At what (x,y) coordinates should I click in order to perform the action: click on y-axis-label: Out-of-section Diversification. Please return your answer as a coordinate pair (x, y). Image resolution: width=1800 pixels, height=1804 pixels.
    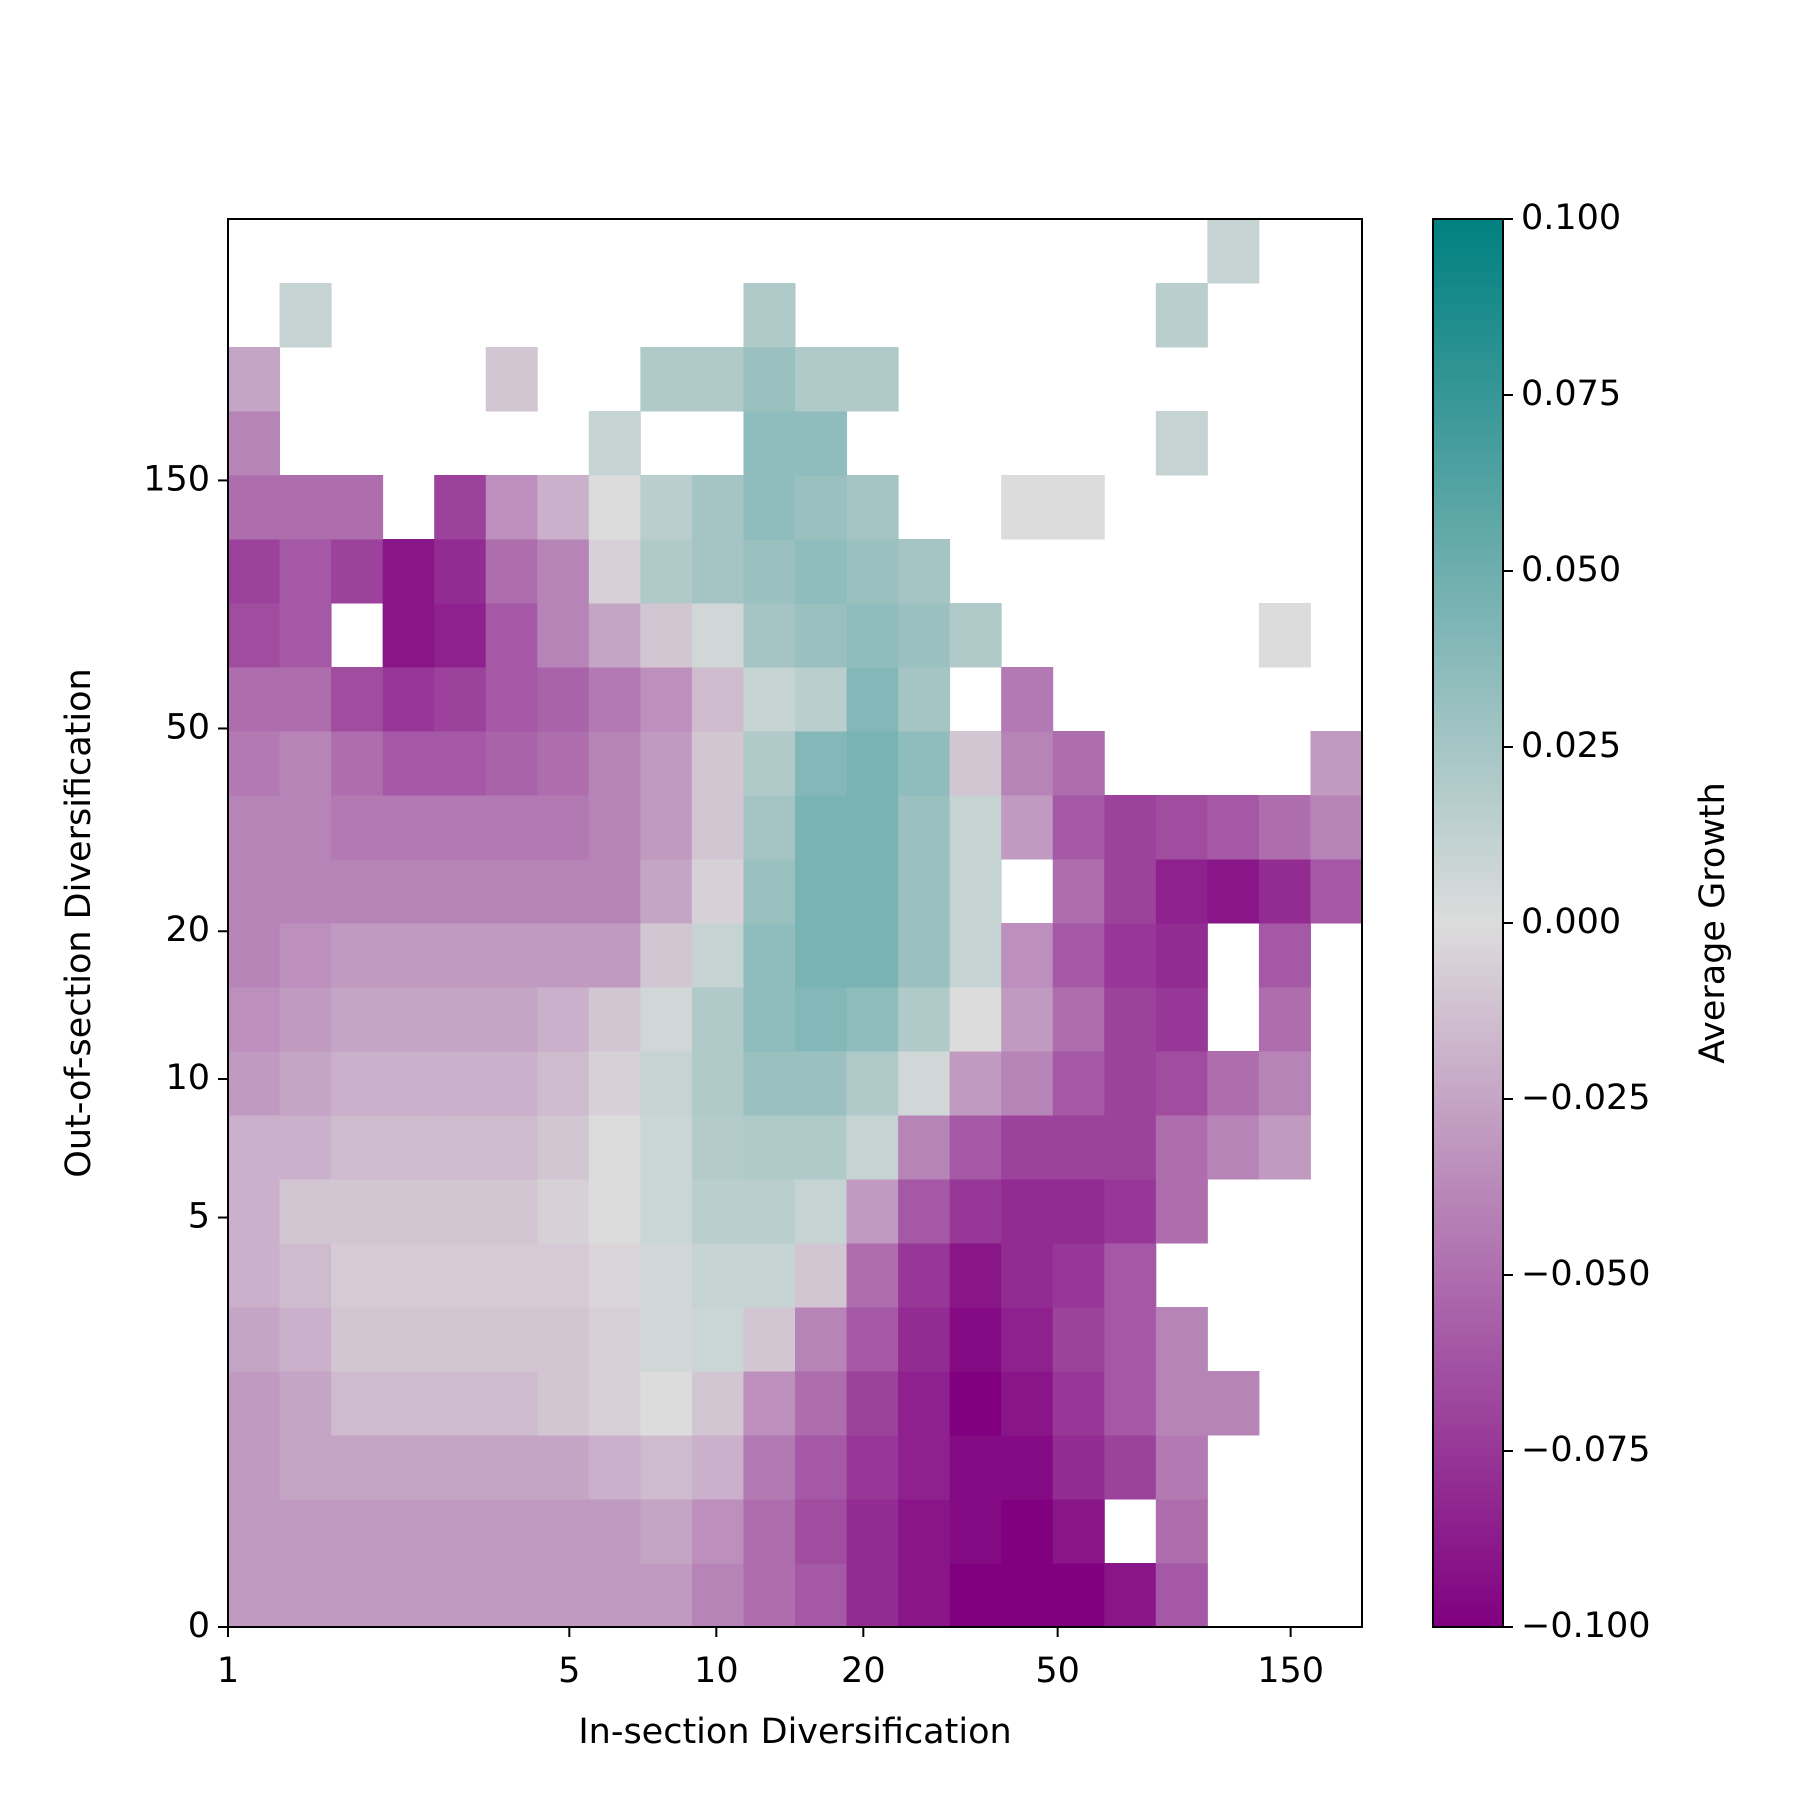
    Looking at the image, I should click on (79, 922).